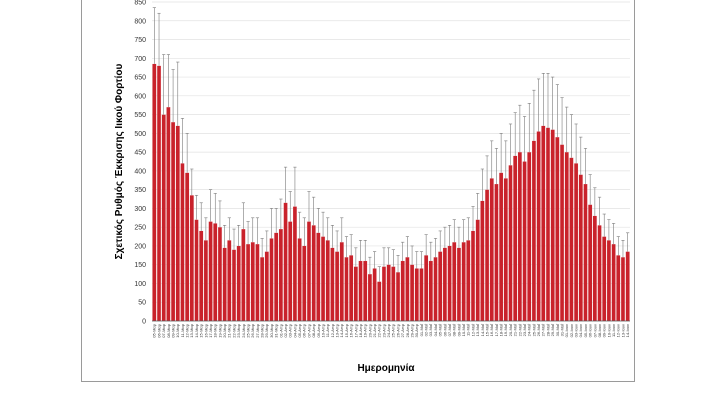  What do you see at coordinates (346, 330) in the screenshot?
I see `x-tick-label: 15-Απρ` at bounding box center [346, 330].